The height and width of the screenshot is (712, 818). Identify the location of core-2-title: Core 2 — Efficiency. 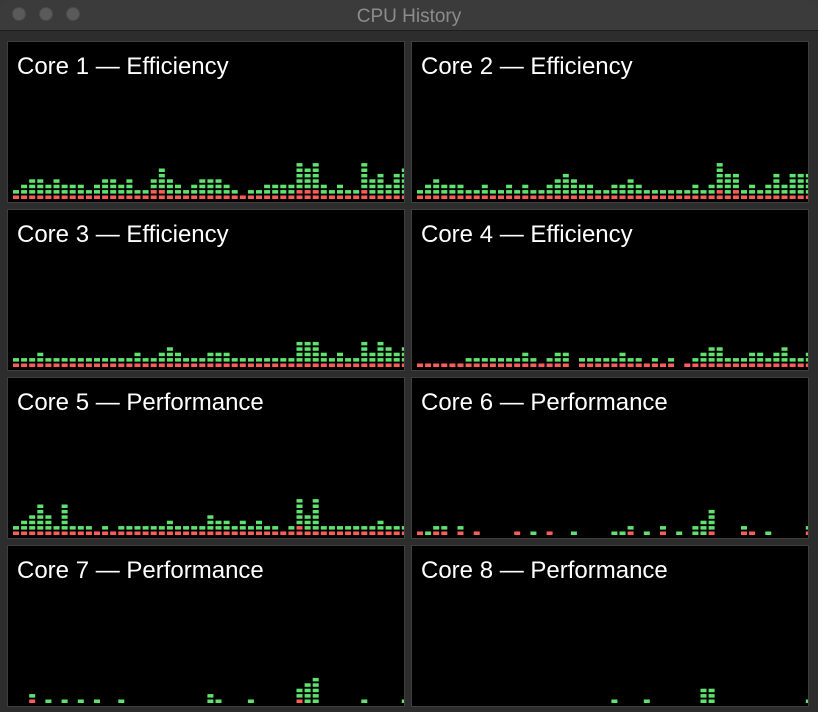
(527, 66).